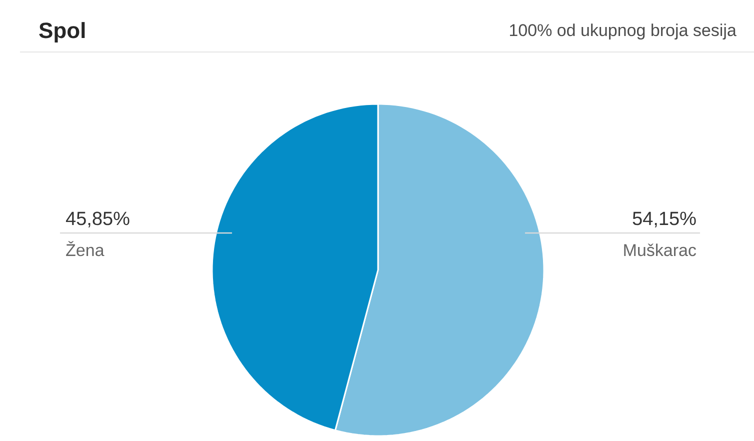 Image resolution: width=754 pixels, height=441 pixels. What do you see at coordinates (660, 250) in the screenshot?
I see `slice-label: Muškarac` at bounding box center [660, 250].